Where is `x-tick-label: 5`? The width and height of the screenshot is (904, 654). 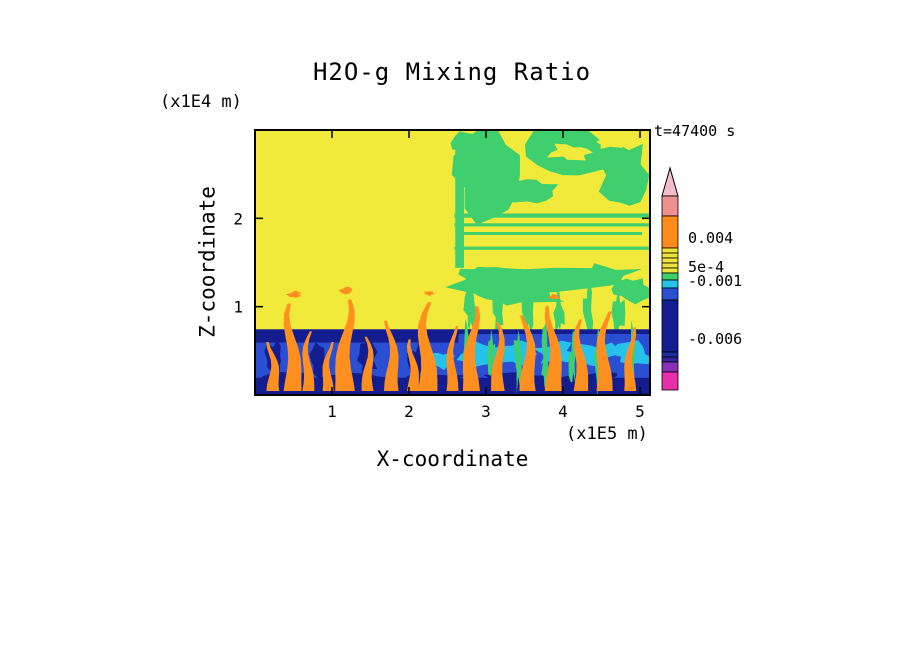 x-tick-label: 5 is located at coordinates (640, 411).